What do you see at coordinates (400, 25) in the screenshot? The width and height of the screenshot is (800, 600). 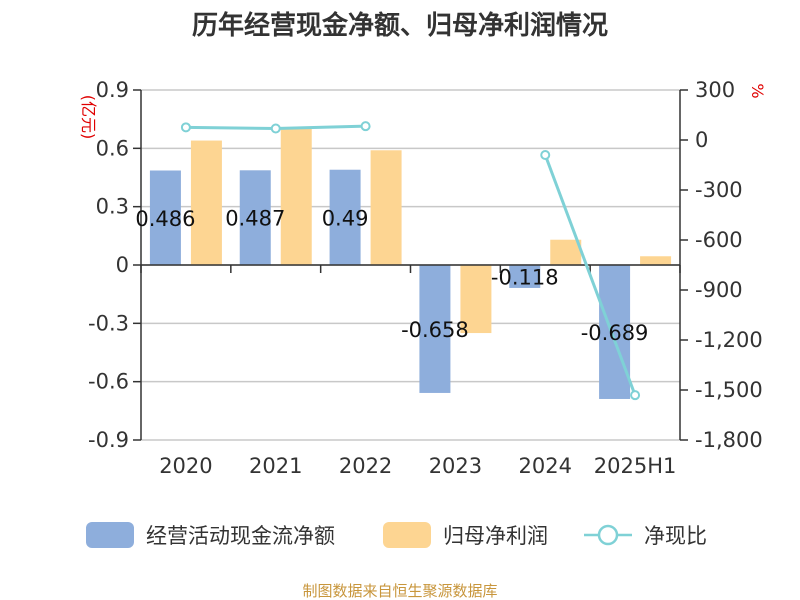 I see `chart-title: 历年经营现金净额、归母净利润情况` at bounding box center [400, 25].